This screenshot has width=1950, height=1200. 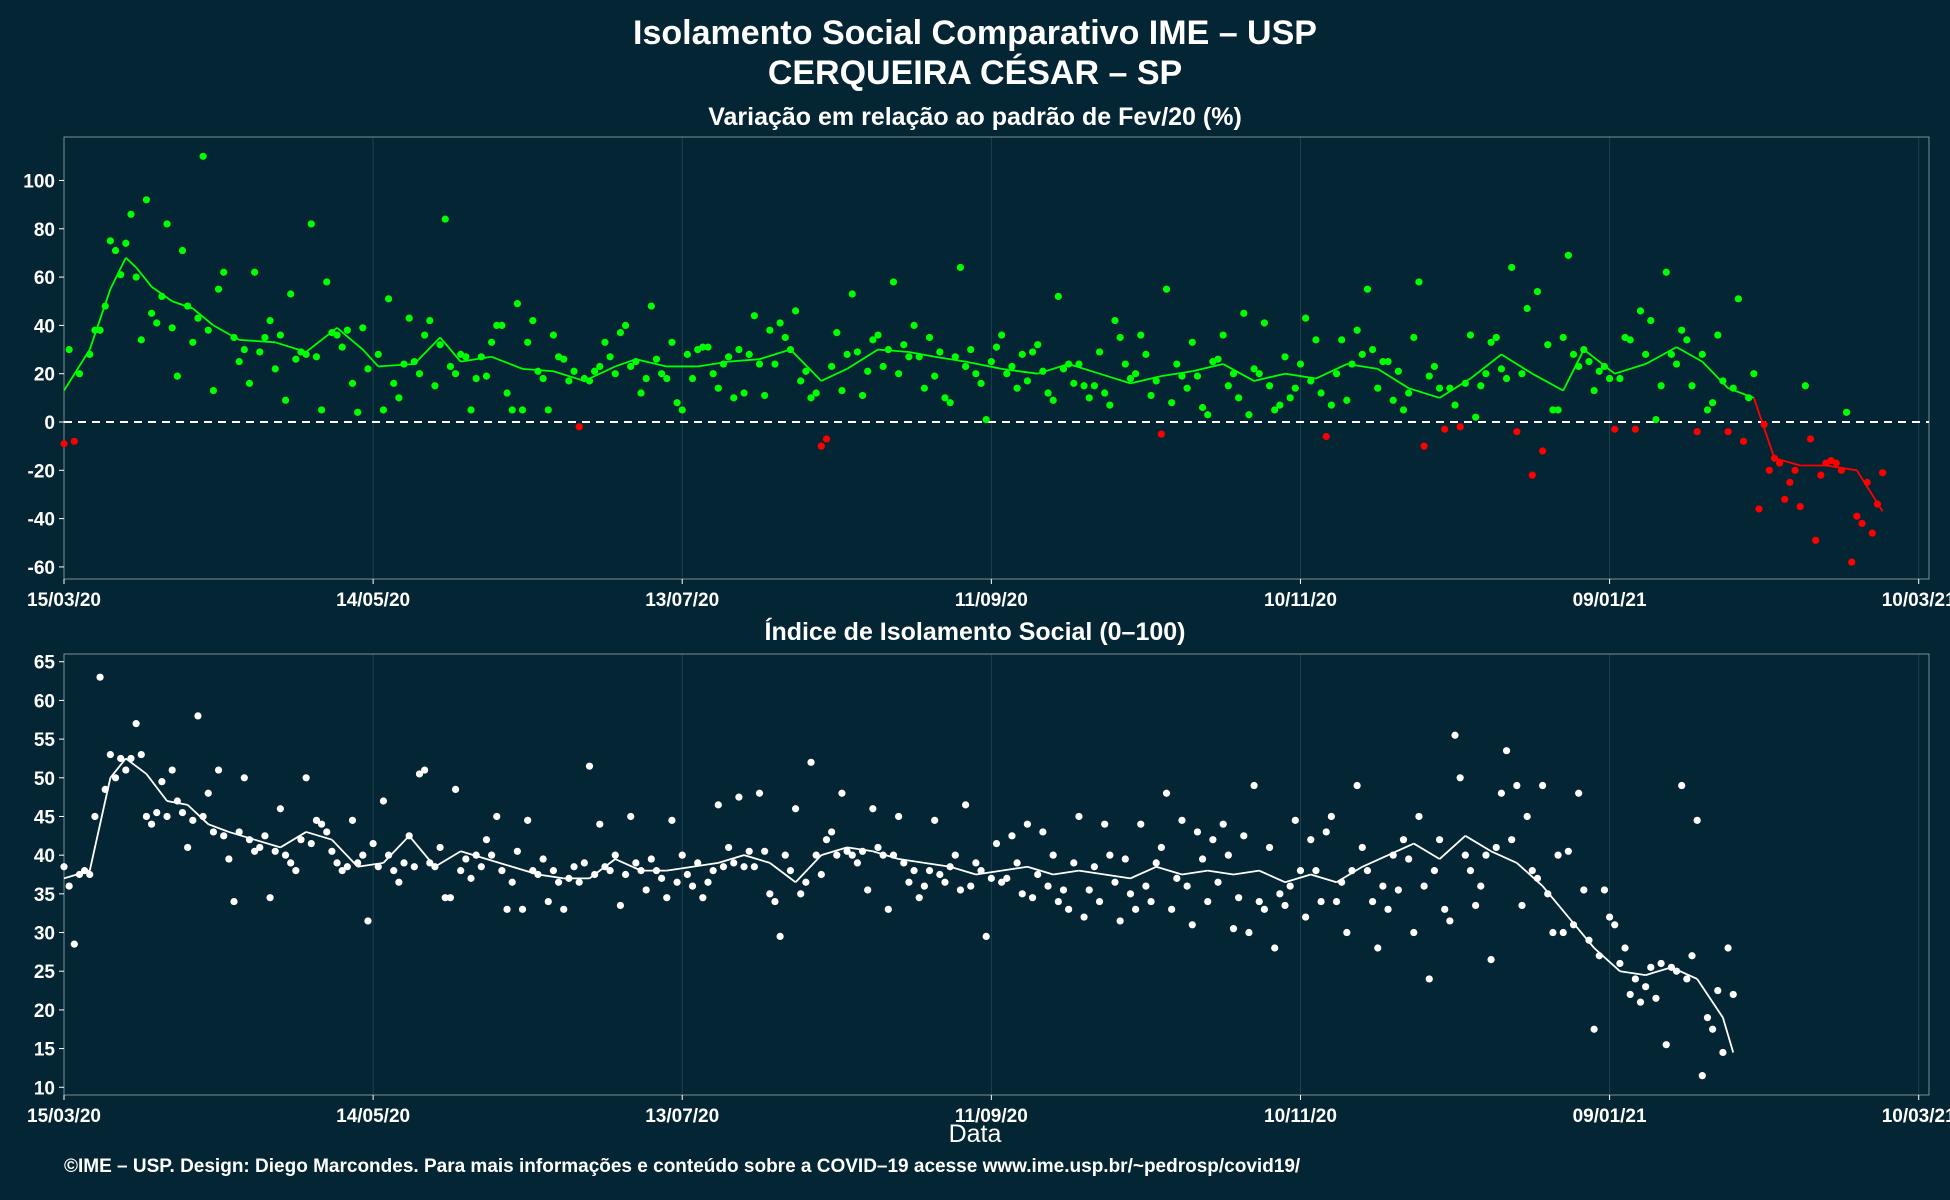 What do you see at coordinates (682, 600) in the screenshot?
I see `x-tick-label: 13/07/20` at bounding box center [682, 600].